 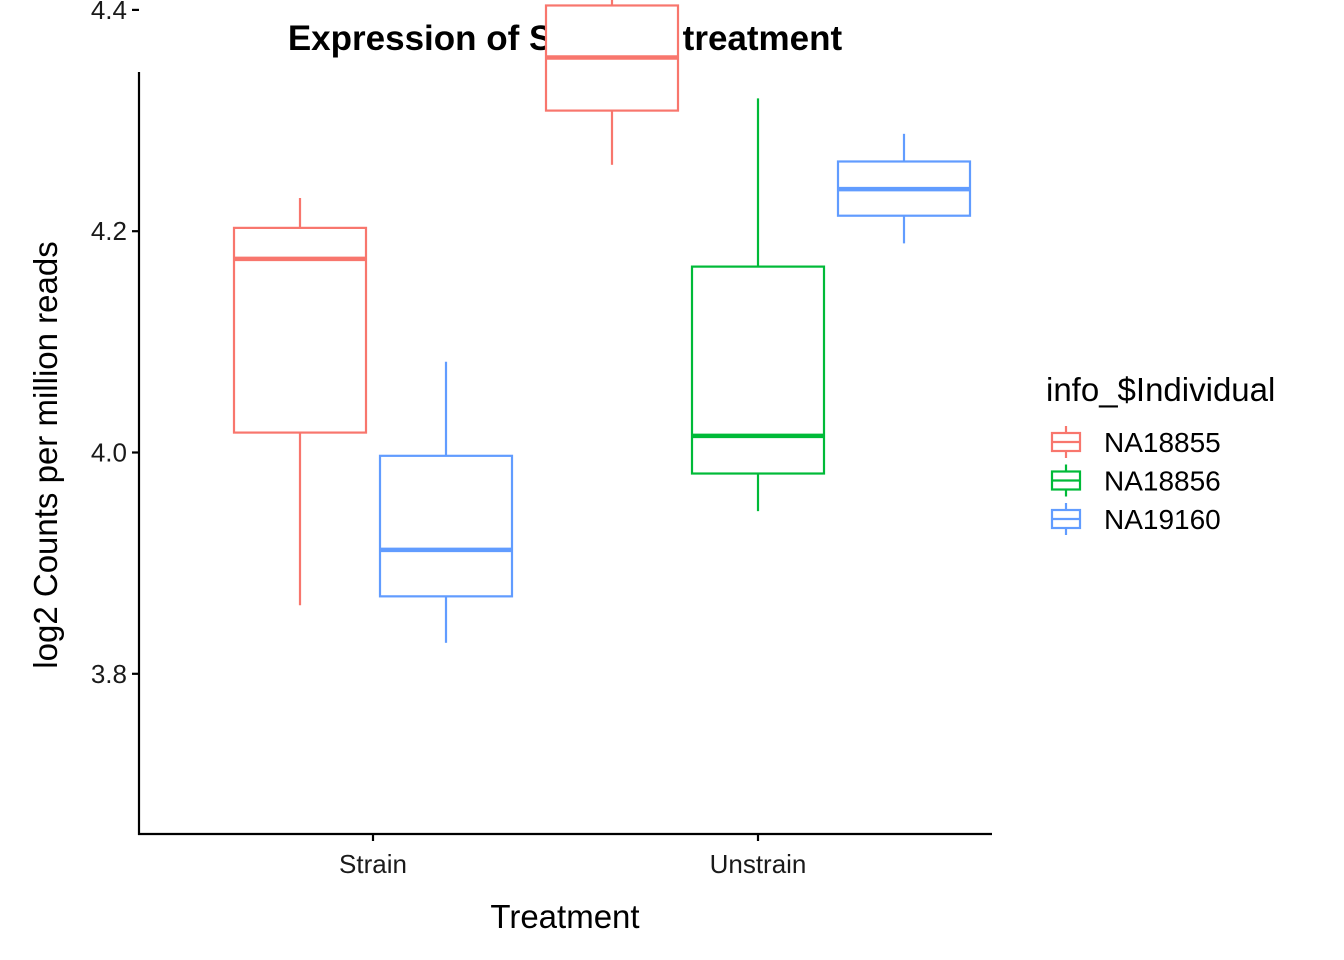 What do you see at coordinates (109, 674) in the screenshot?
I see `y-tick-label: 3.8` at bounding box center [109, 674].